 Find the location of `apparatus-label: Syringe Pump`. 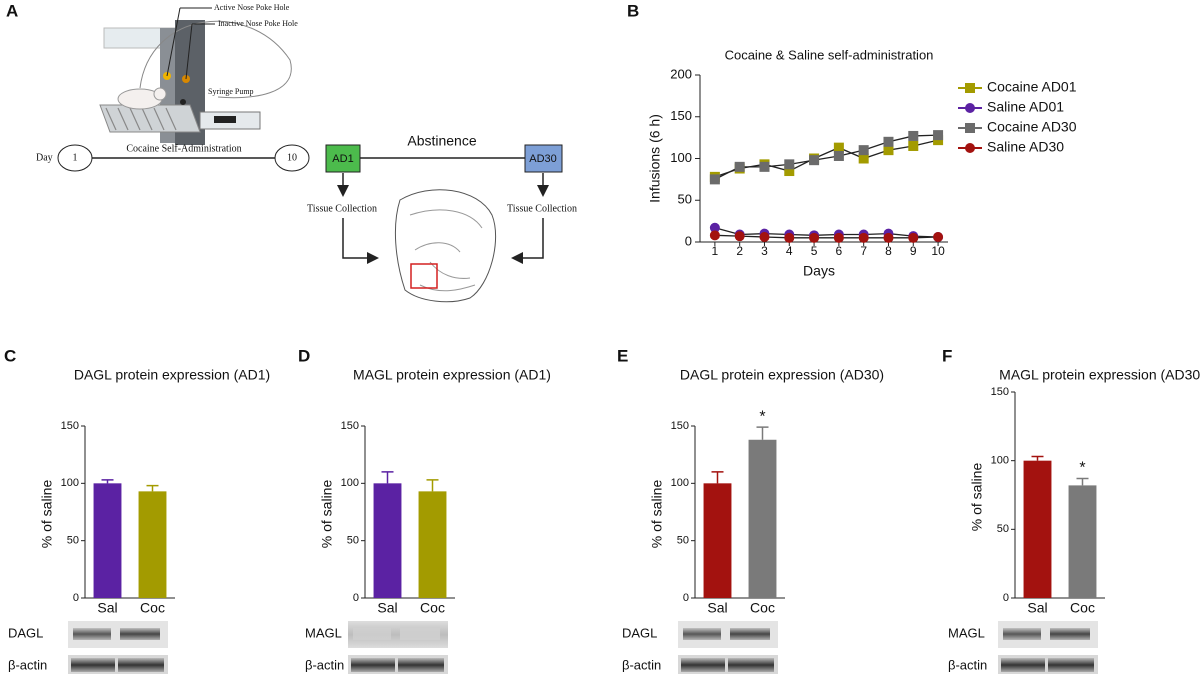

apparatus-label: Syringe Pump is located at coordinates (231, 91).